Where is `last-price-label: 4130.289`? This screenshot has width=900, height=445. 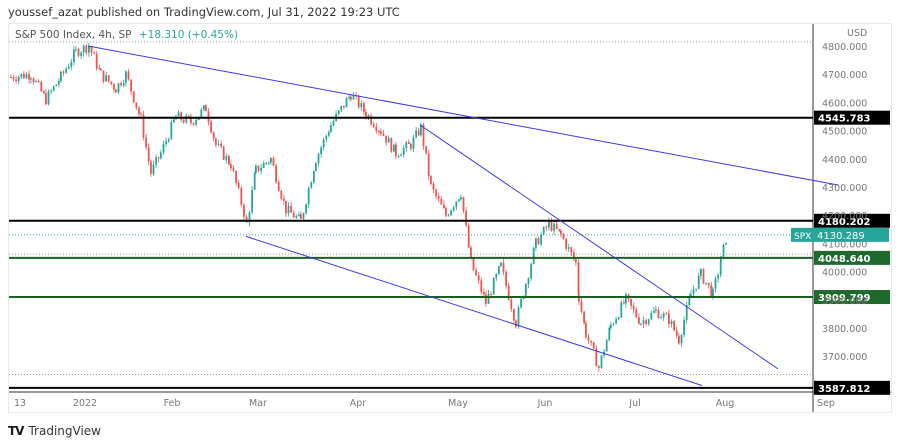
last-price-label: 4130.289 is located at coordinates (841, 236).